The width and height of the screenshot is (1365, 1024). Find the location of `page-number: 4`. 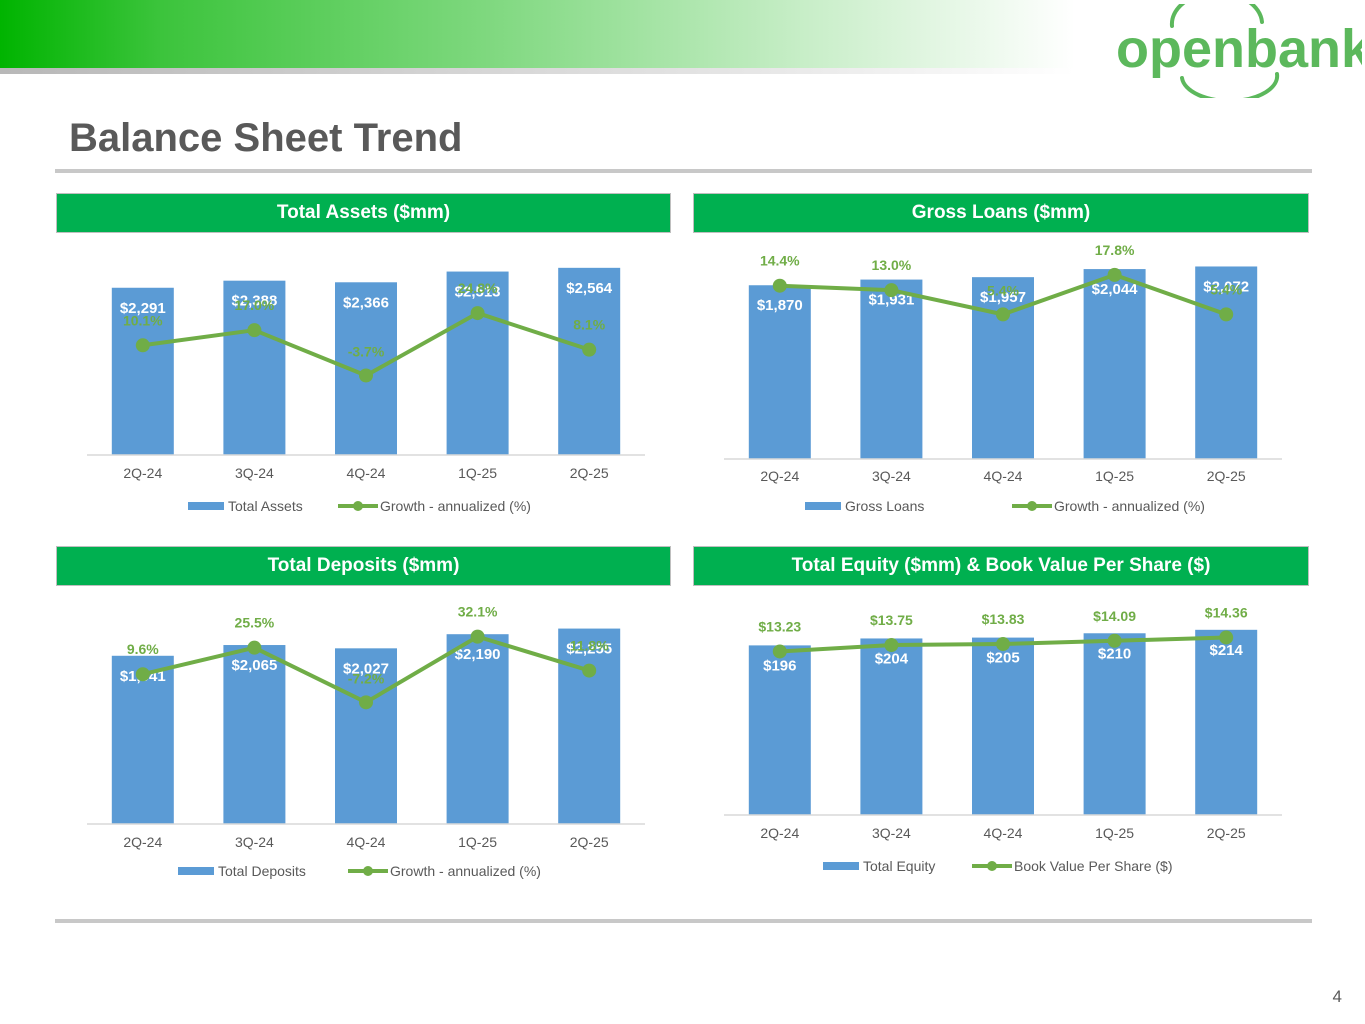

page-number: 4 is located at coordinates (1337, 996).